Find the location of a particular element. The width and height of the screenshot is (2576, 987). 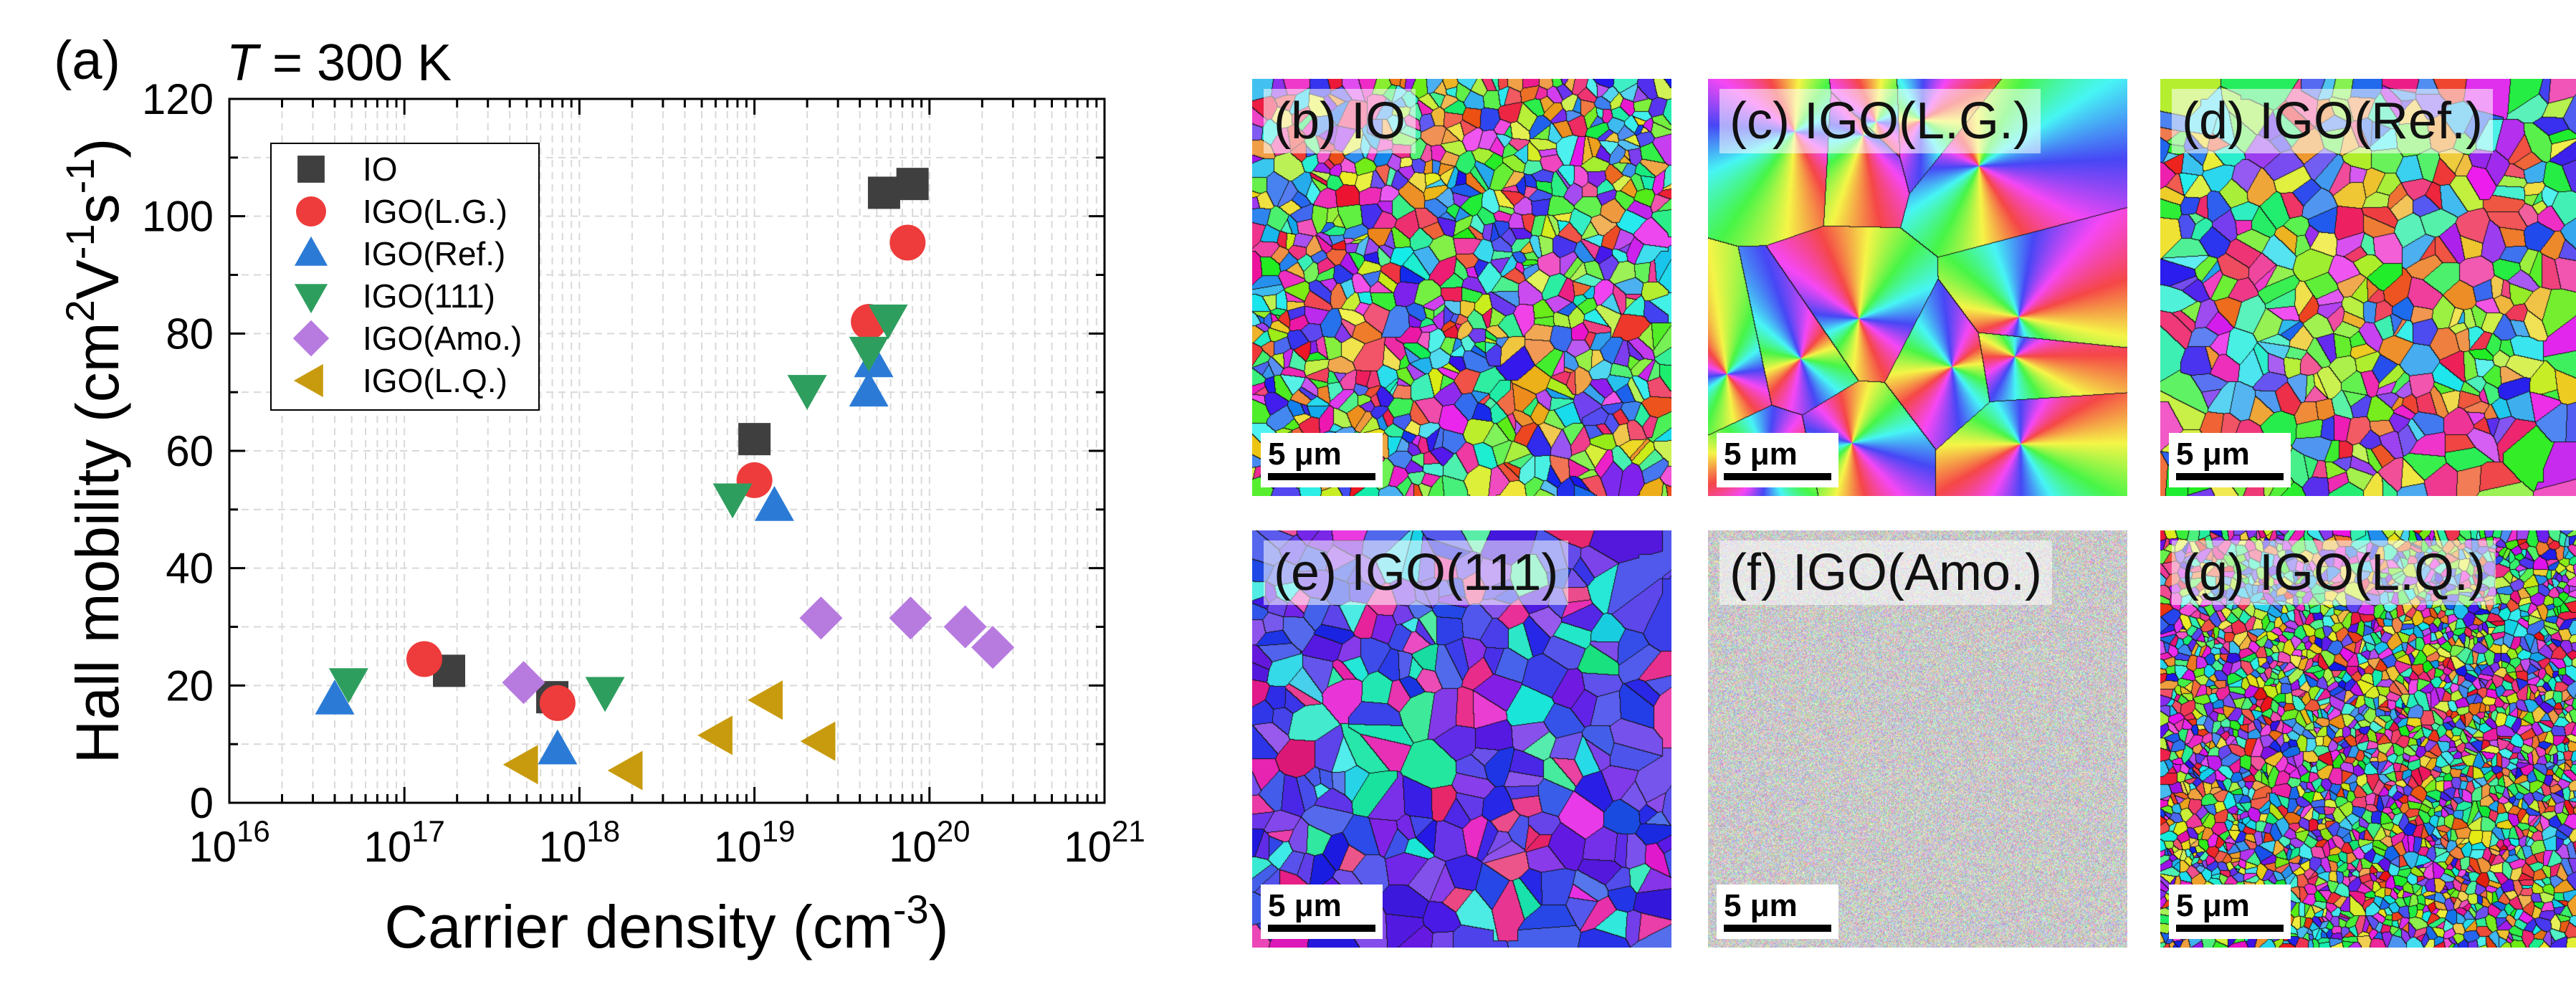

temperature-label: T = 300 K is located at coordinates (339, 63).